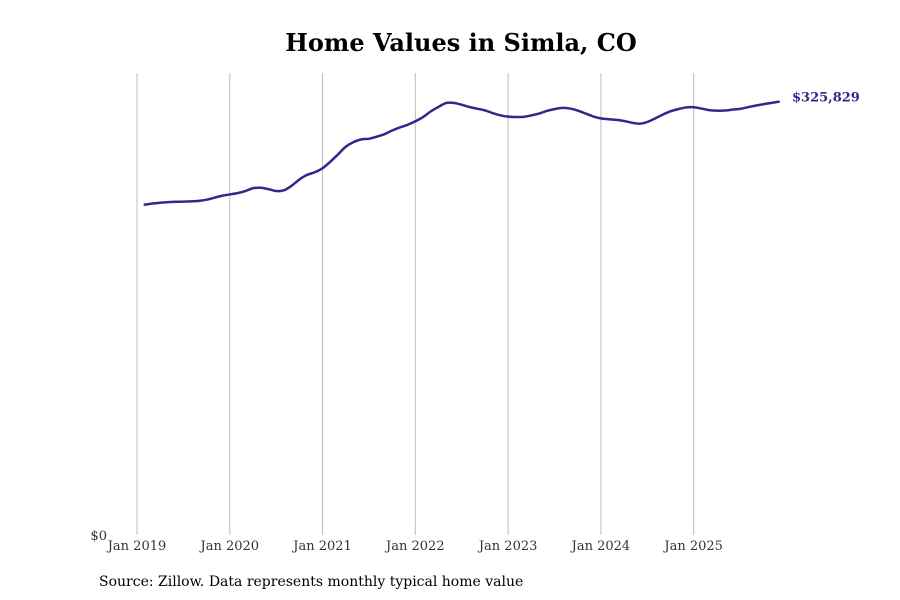 The height and width of the screenshot is (600, 900). I want to click on x-tick-label-2021: Jan 2021, so click(321, 546).